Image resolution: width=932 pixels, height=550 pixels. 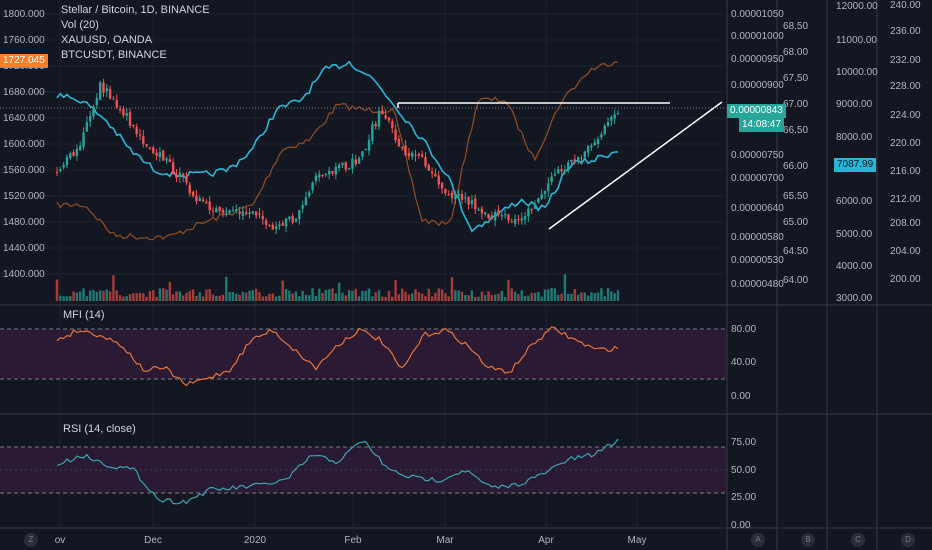 What do you see at coordinates (795, 166) in the screenshot?
I see `axis2-label: 66.00` at bounding box center [795, 166].